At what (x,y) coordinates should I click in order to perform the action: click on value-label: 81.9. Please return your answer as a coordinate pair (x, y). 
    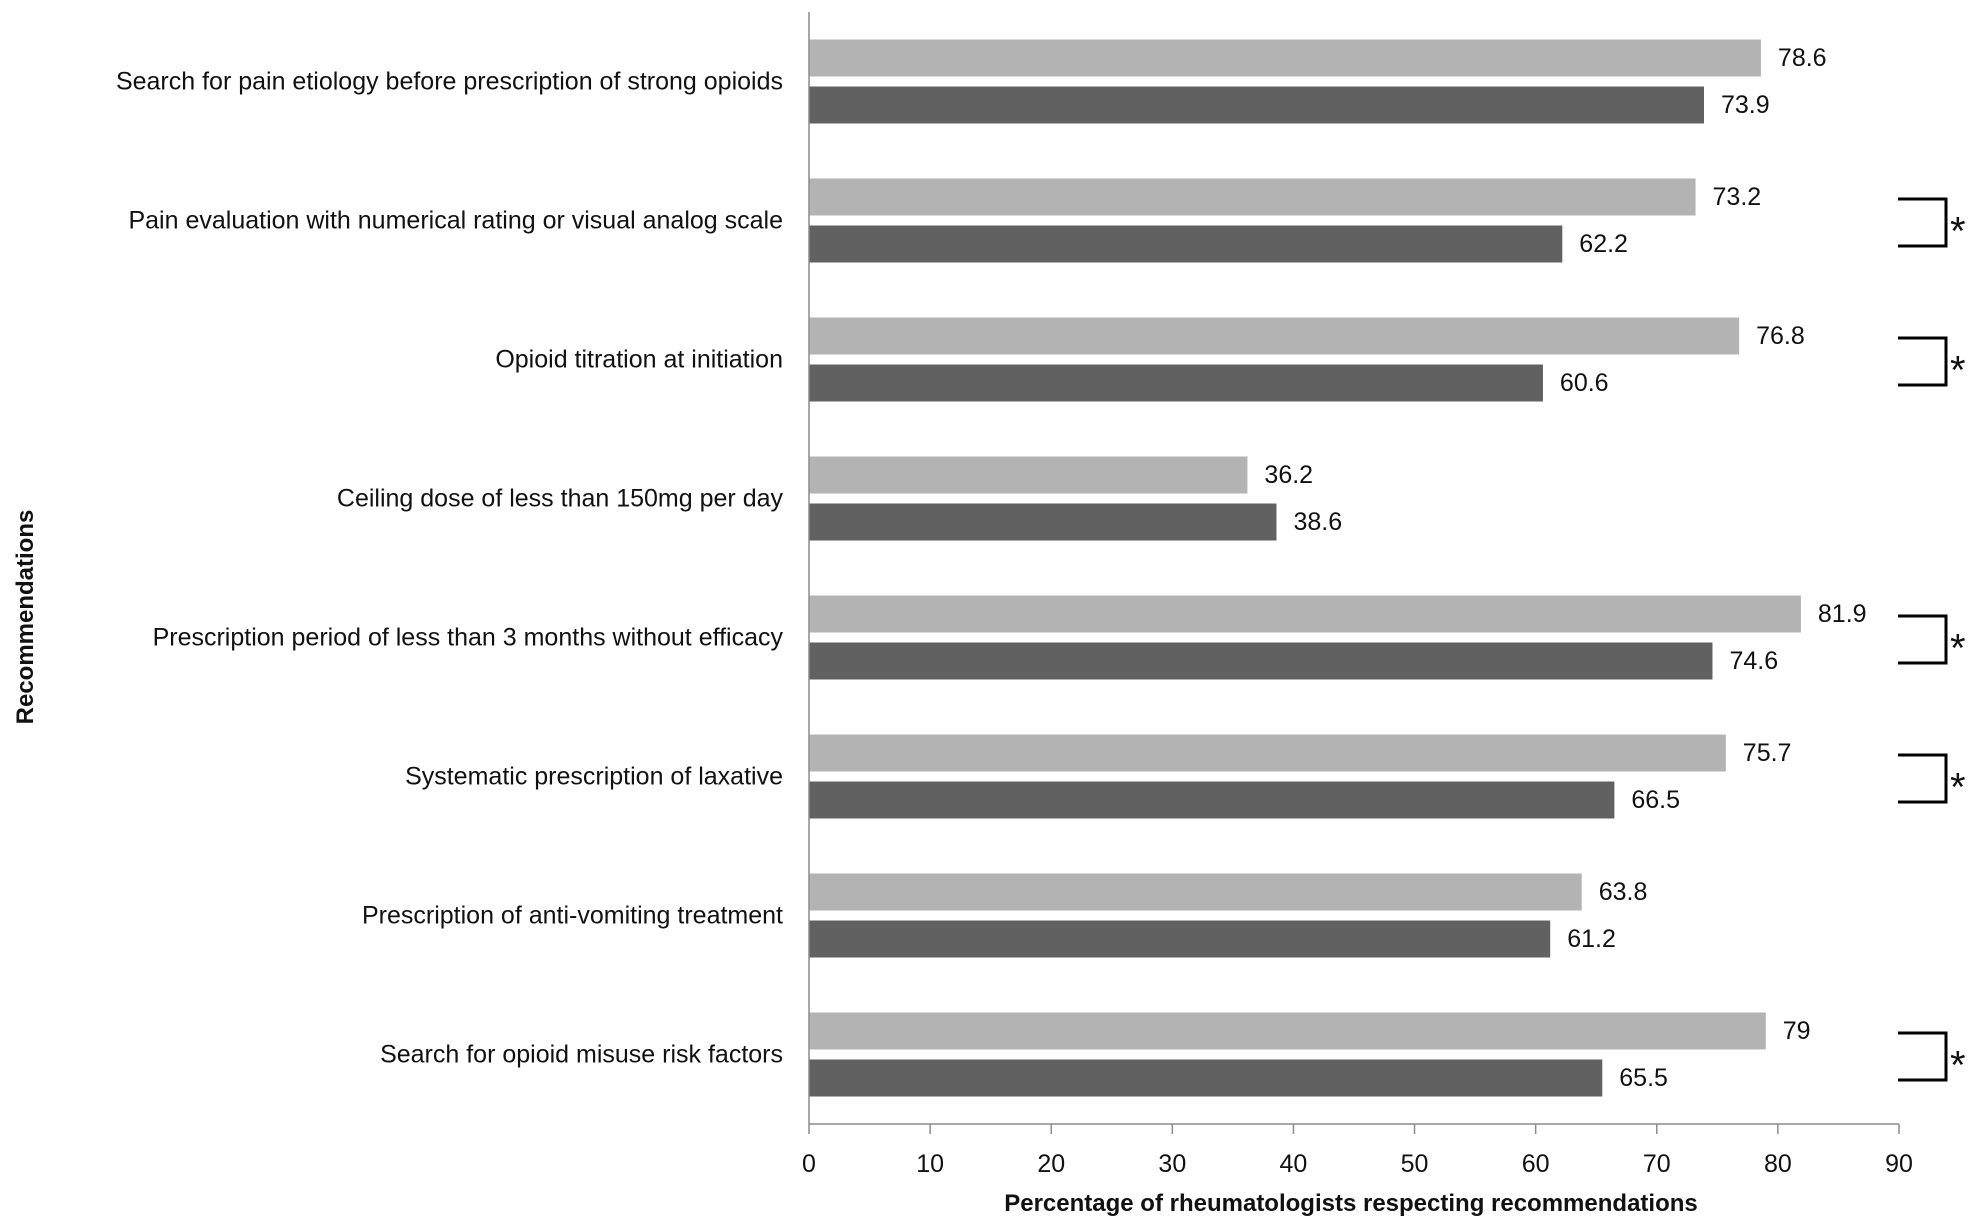
    Looking at the image, I should click on (1842, 614).